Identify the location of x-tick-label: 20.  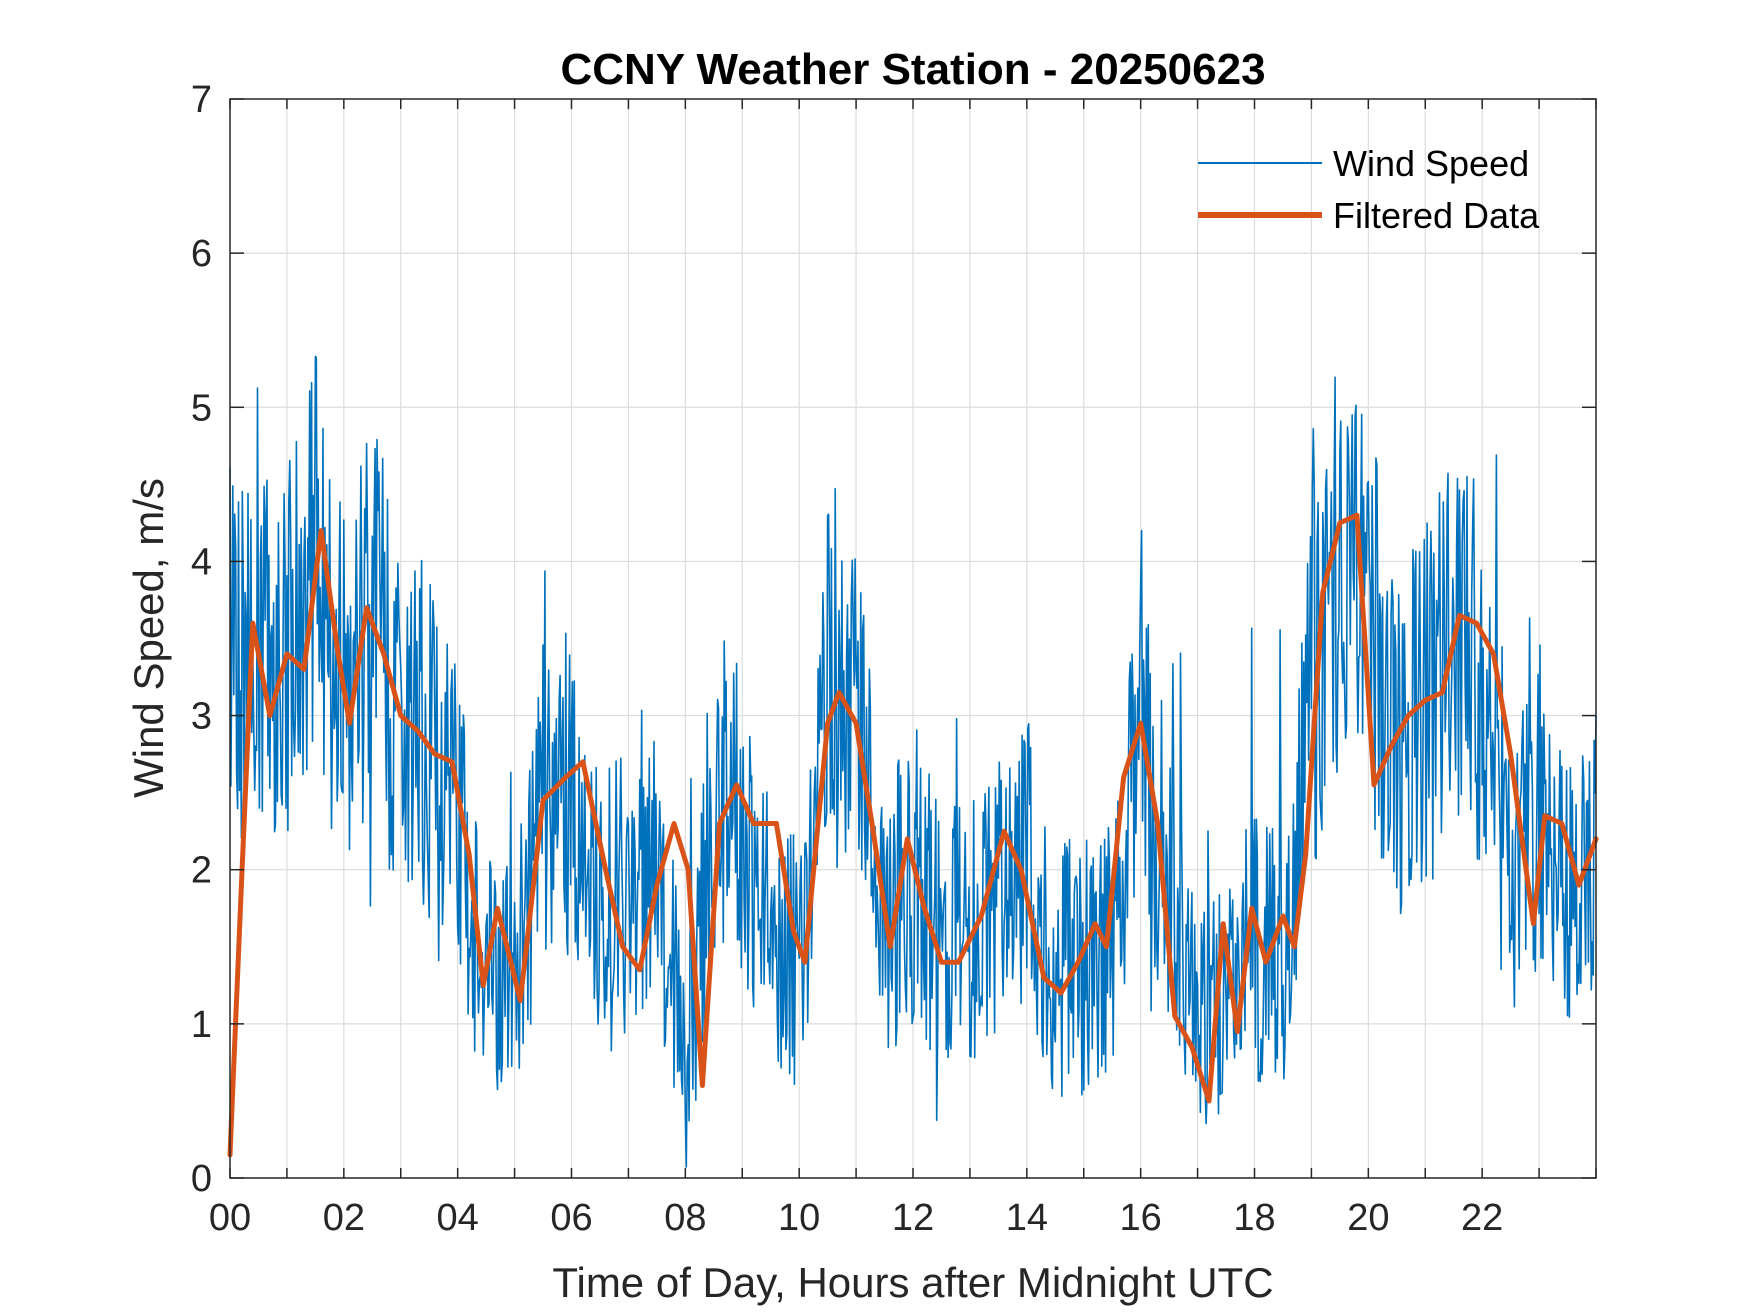
(1368, 1218).